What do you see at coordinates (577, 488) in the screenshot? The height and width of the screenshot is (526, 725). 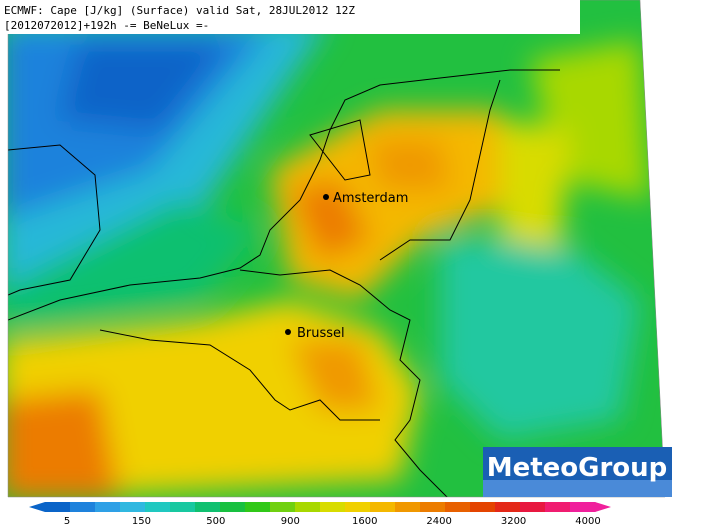 I see `logo-box` at bounding box center [577, 488].